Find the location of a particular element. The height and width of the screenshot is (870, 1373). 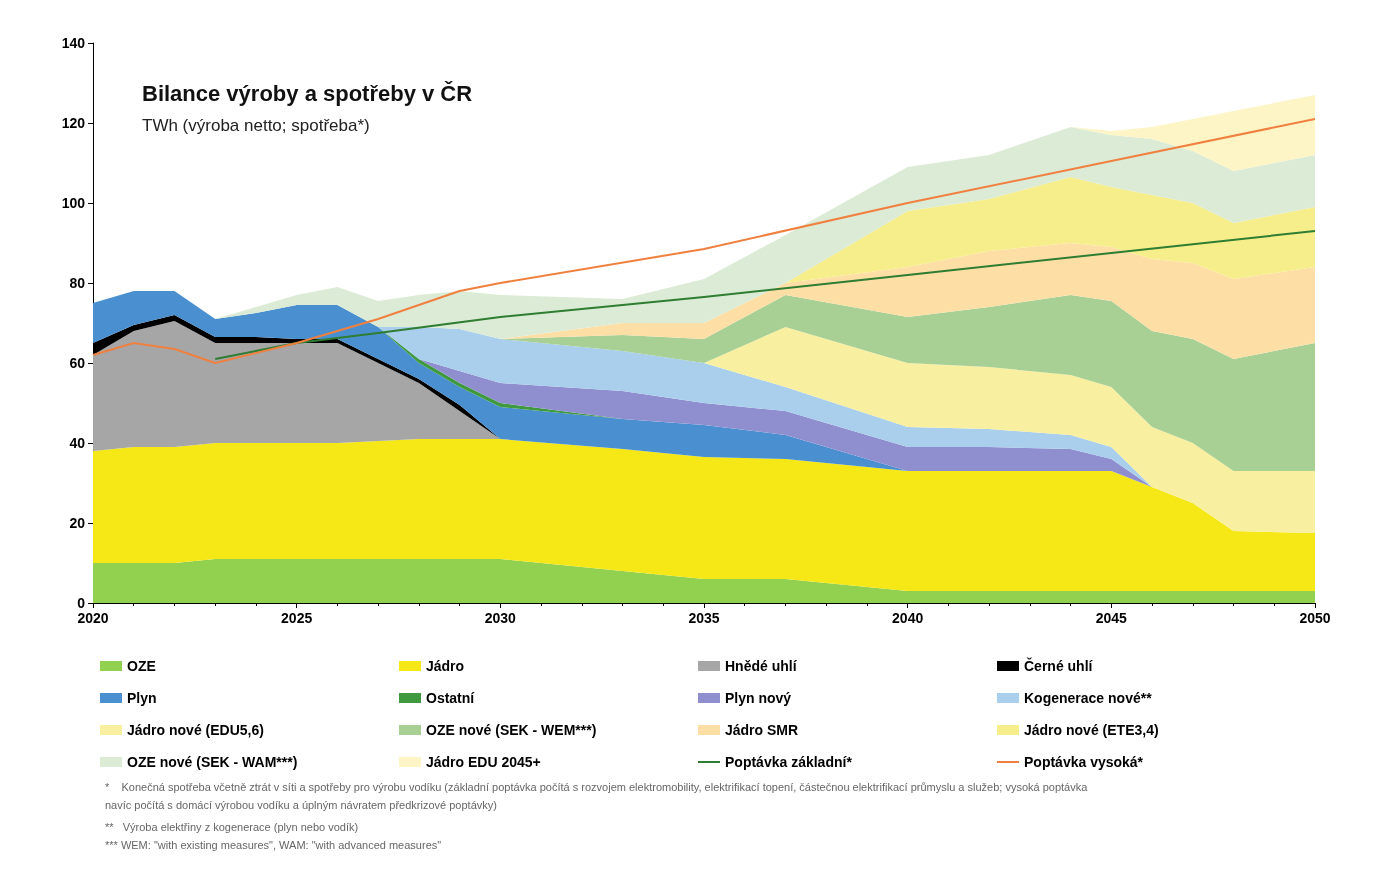

text: Bilance výroby a spotřeby v ČR is located at coordinates (307, 93).